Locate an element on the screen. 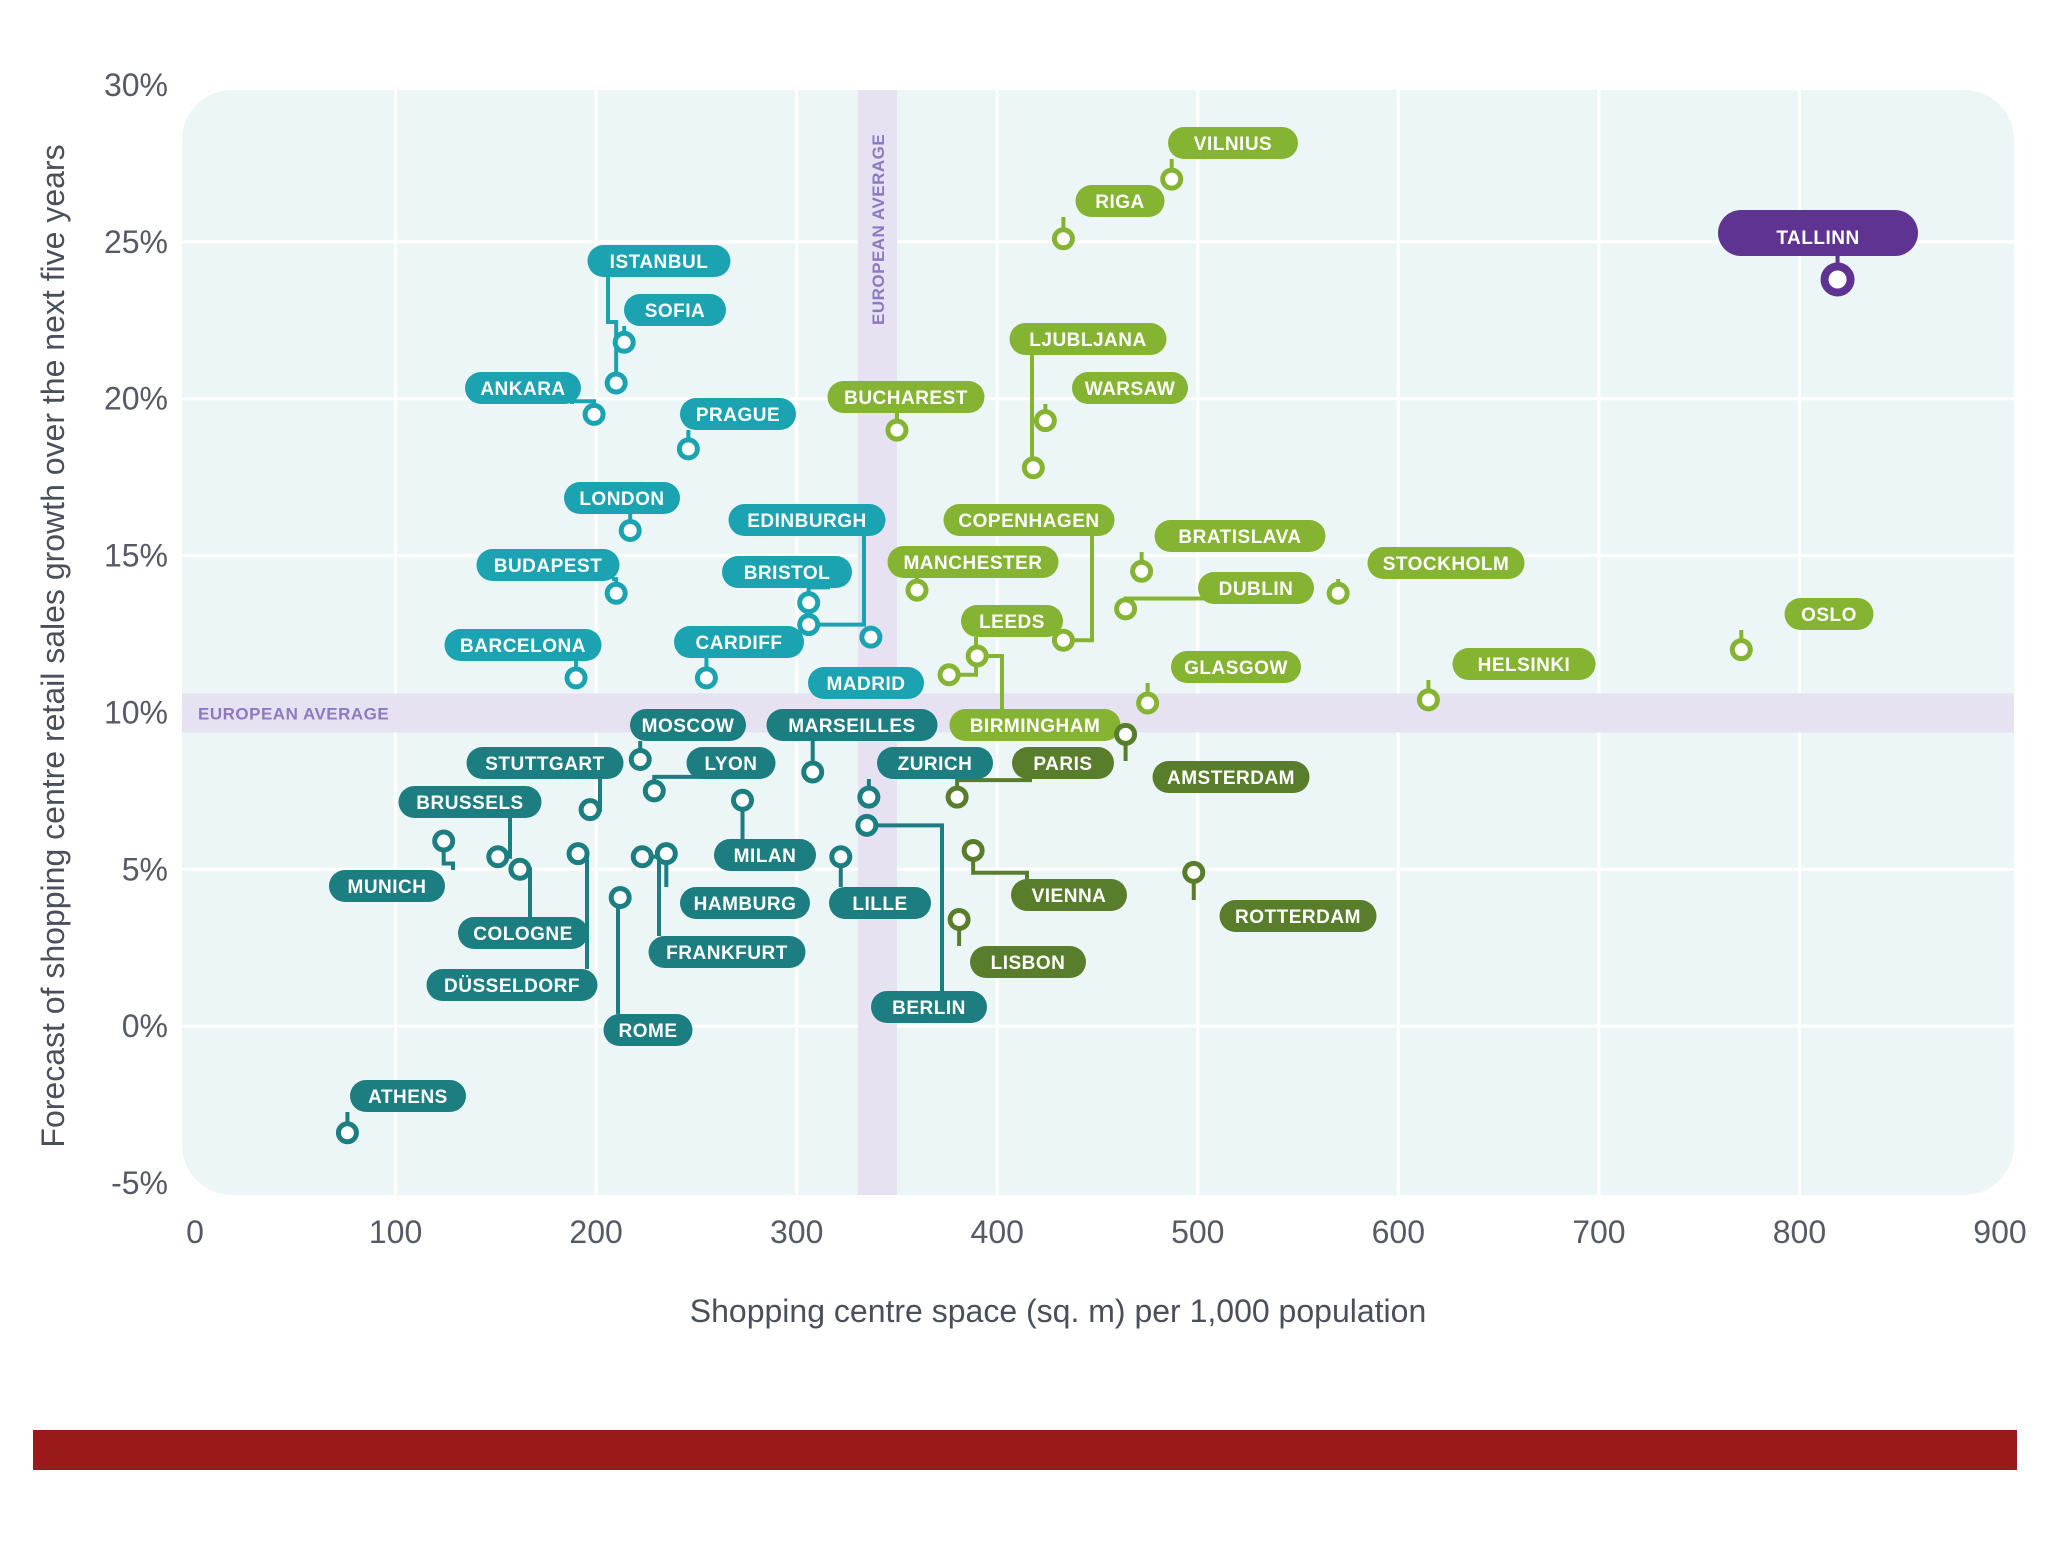 The width and height of the screenshot is (2053, 1544). point-label-marseilles: MARSEILLES is located at coordinates (851, 726).